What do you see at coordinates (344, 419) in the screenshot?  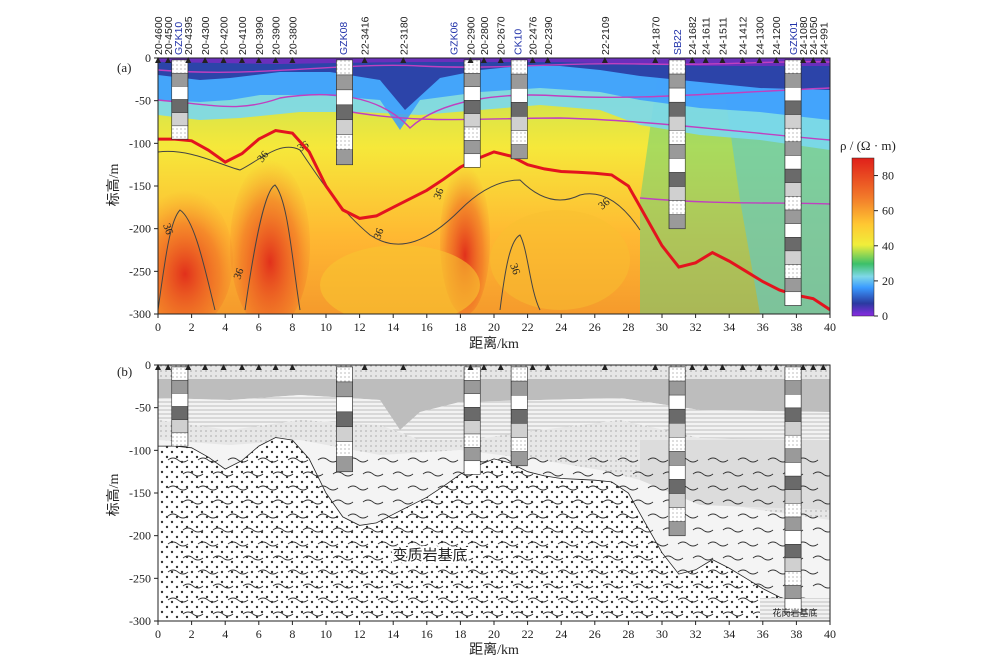 I see `borehole-gzk08` at bounding box center [344, 419].